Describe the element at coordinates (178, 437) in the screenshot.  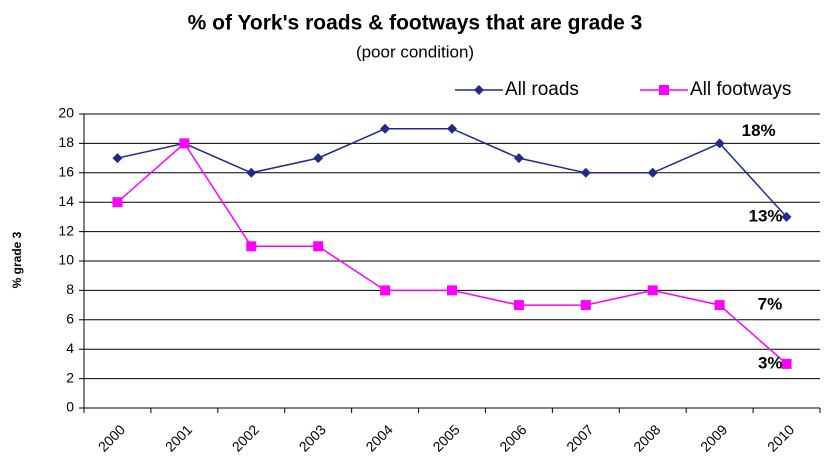
I see `x-tick-label: 2001` at that location.